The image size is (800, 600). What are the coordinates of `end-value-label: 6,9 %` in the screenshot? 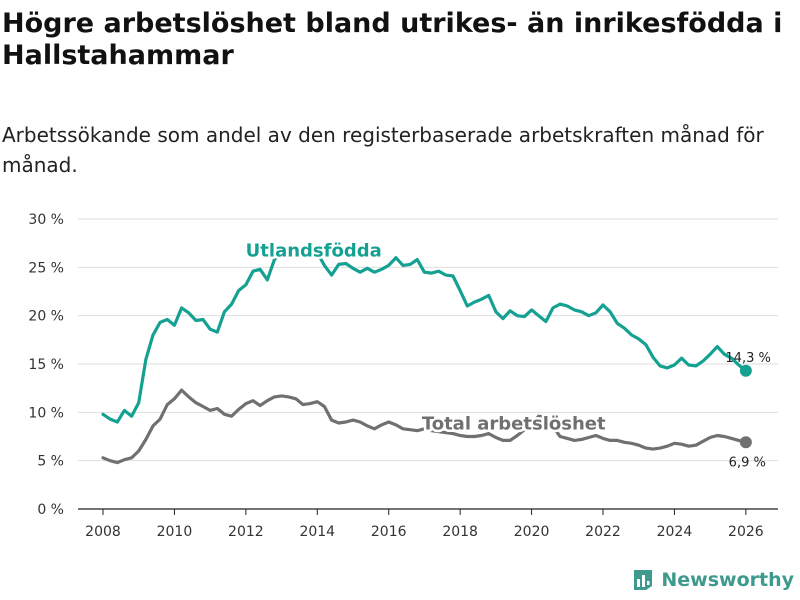 It's located at (747, 462).